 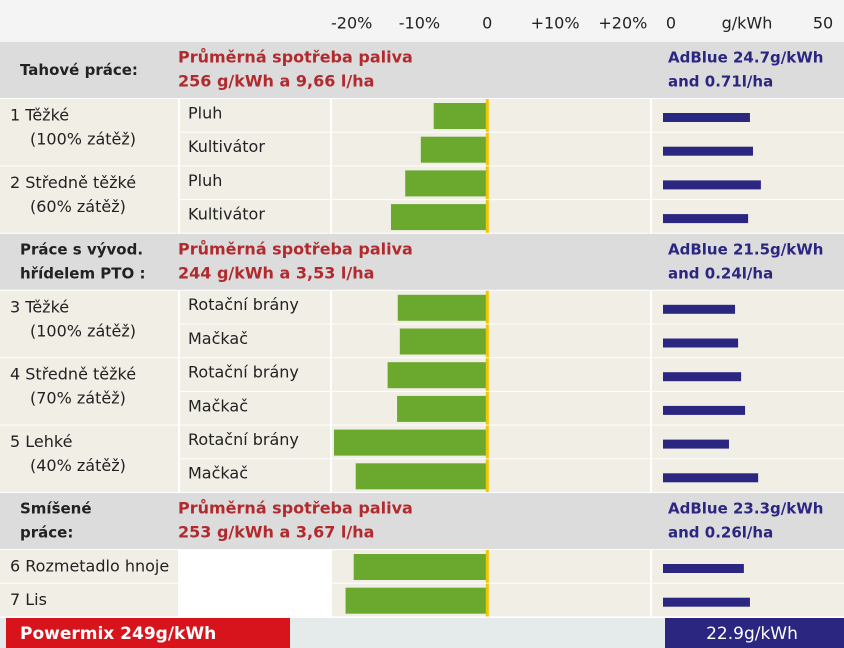 I want to click on group-label: 1 Těžké, so click(x=39, y=115).